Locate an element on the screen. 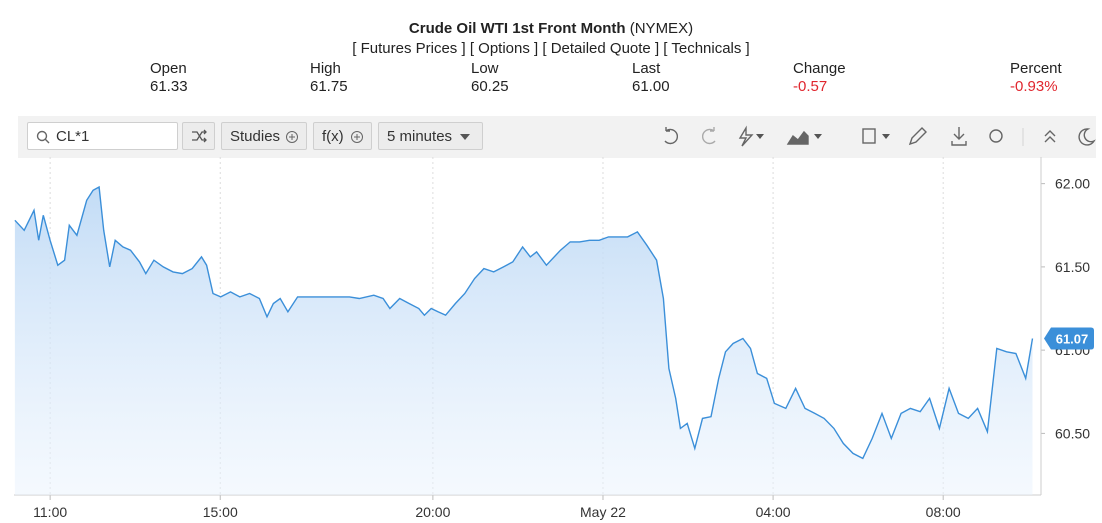 Image resolution: width=1102 pixels, height=523 pixels. quote-value: -0.93% is located at coordinates (1034, 86).